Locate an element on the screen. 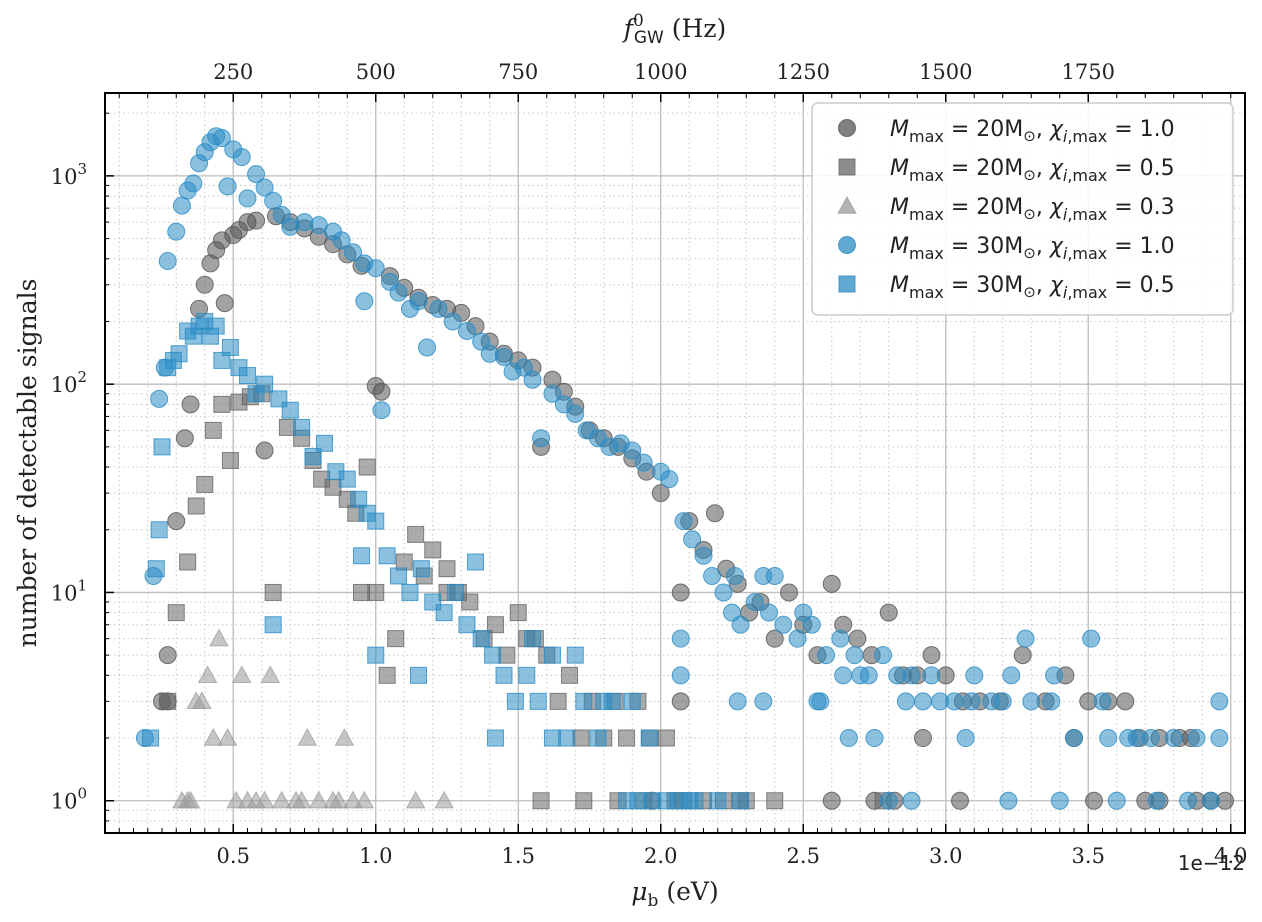 This screenshot has width=1262, height=922. legend-label: Mmax = 30M⊙, χi,max = 0.5 is located at coordinates (1032, 287).